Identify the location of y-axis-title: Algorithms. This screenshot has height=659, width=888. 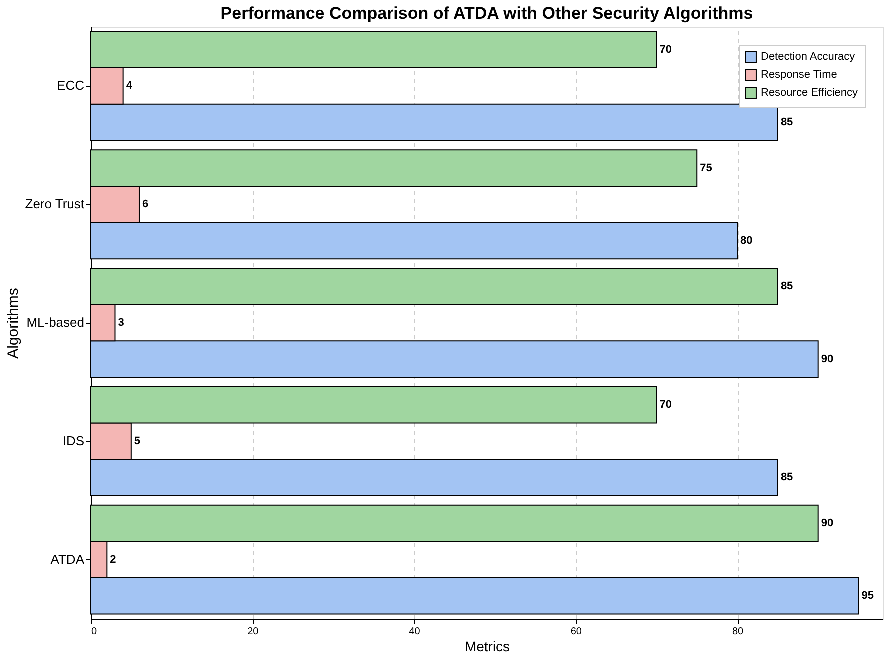
(13, 323).